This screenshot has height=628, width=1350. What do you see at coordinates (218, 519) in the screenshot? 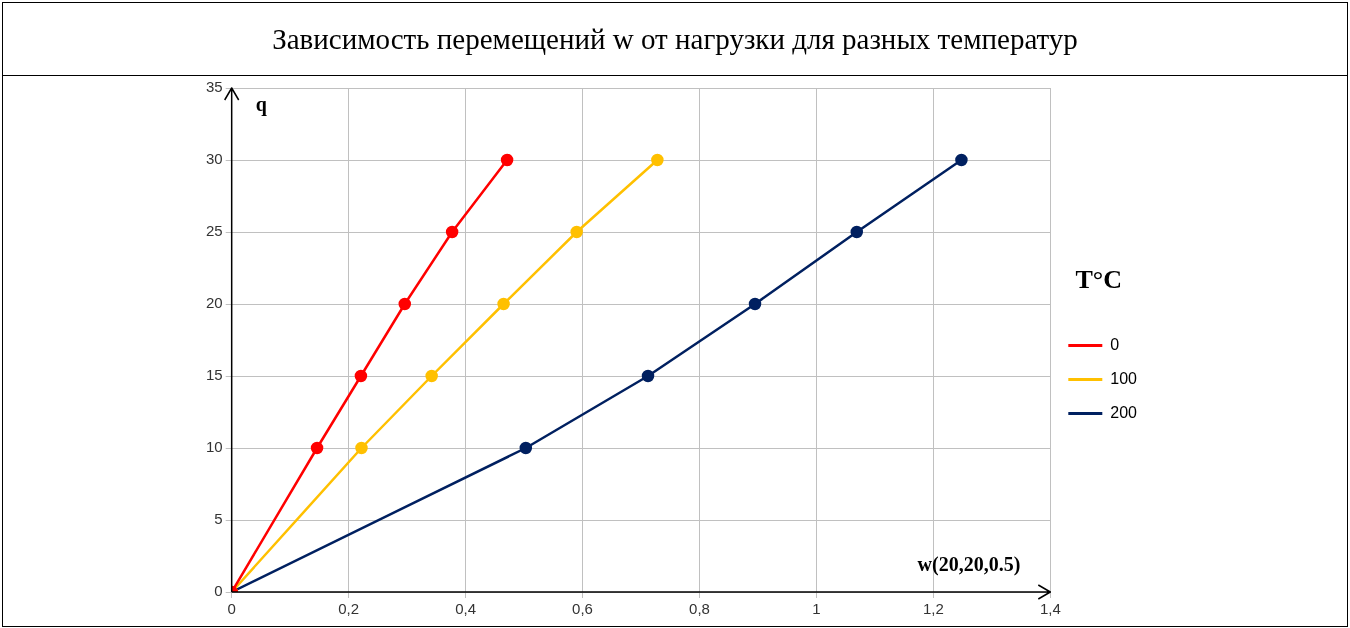
I see `y-tick-label: 5` at bounding box center [218, 519].